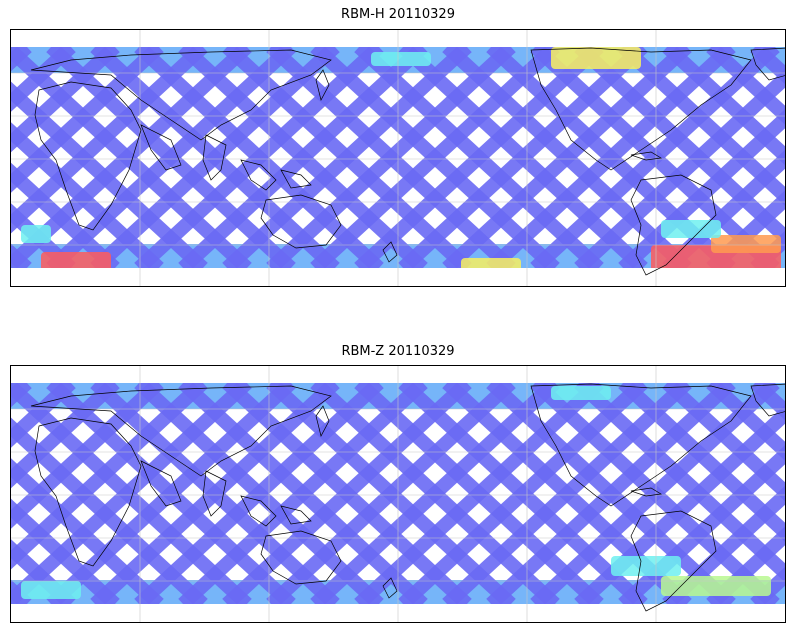  I want to click on panel-title: RBM-H 20110329, so click(398, 14).